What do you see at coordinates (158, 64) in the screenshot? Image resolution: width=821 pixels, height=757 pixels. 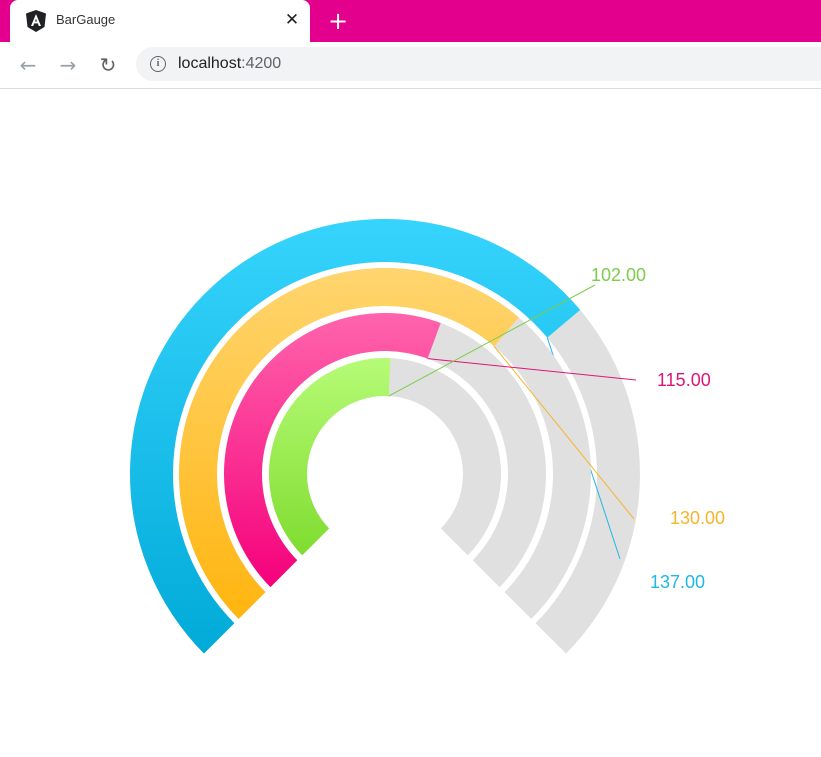 I see `info-icon: i` at bounding box center [158, 64].